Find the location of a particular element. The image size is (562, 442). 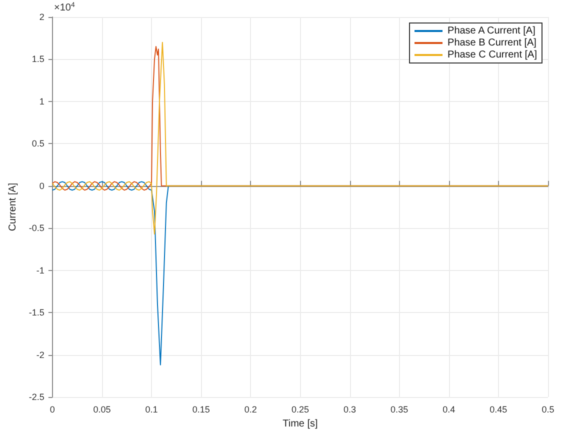

x-axis-title: Time [s] is located at coordinates (300, 424).